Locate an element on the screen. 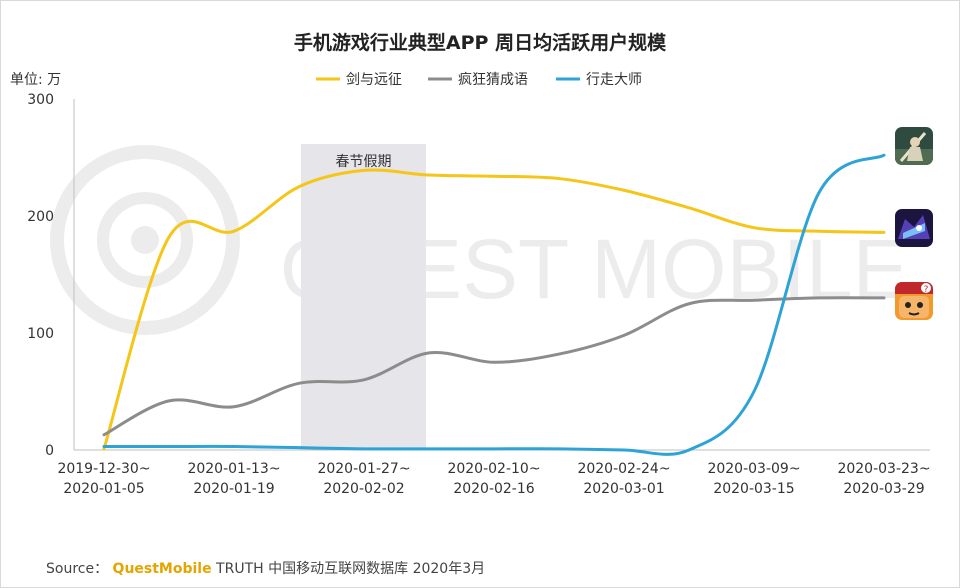  y-tick-label: 100 is located at coordinates (40, 334).